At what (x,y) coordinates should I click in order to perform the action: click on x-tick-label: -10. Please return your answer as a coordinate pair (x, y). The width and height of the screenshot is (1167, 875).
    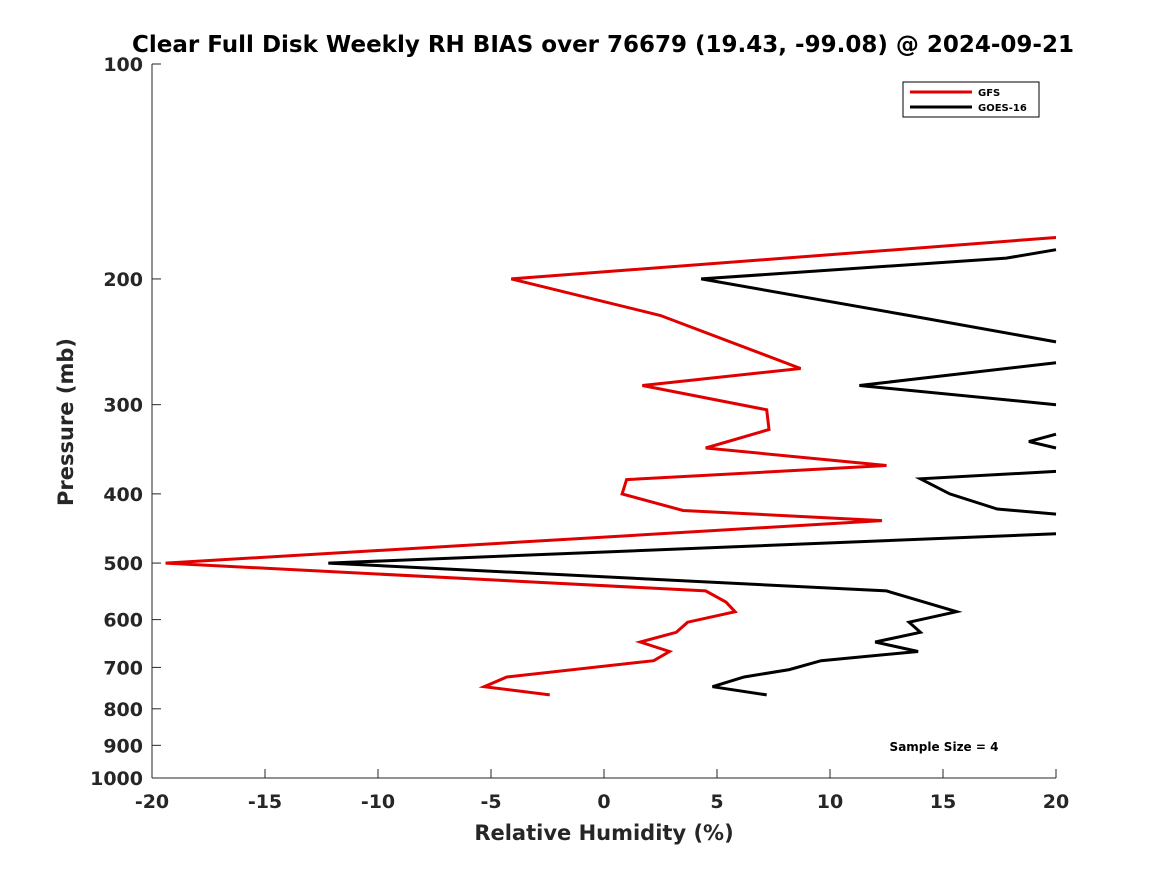
    Looking at the image, I should click on (378, 802).